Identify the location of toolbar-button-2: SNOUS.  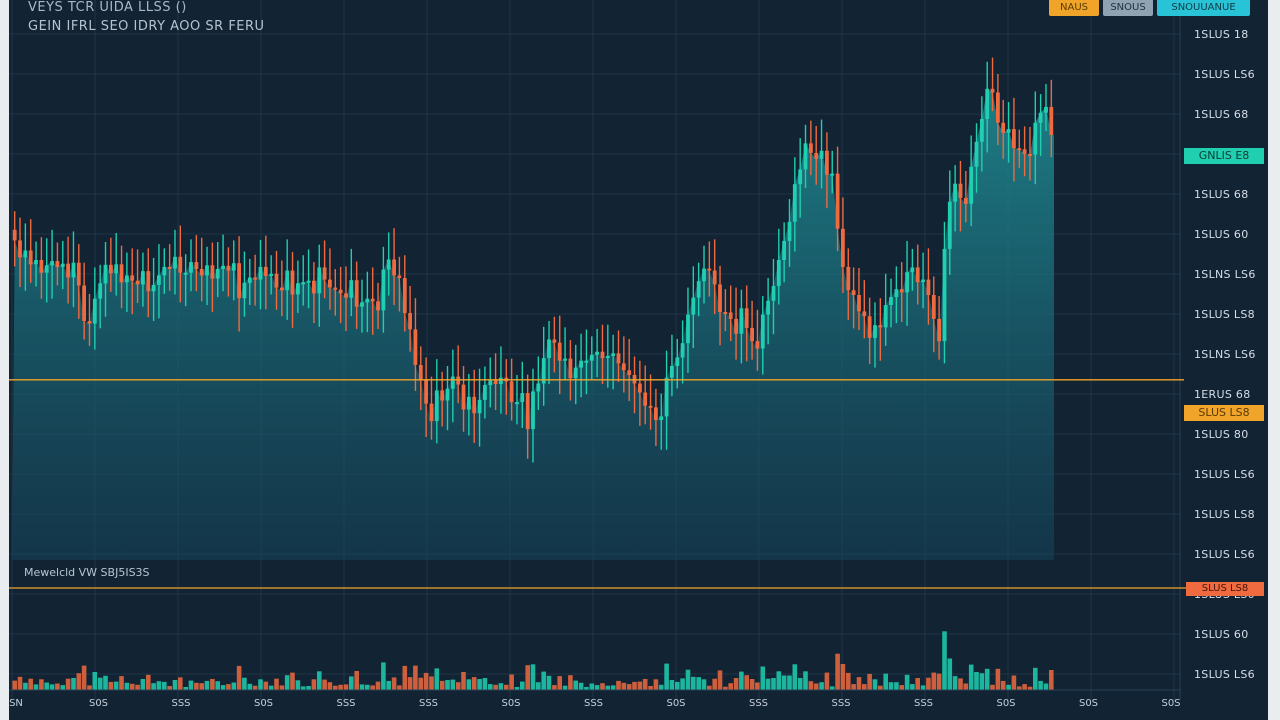
(1128, 8).